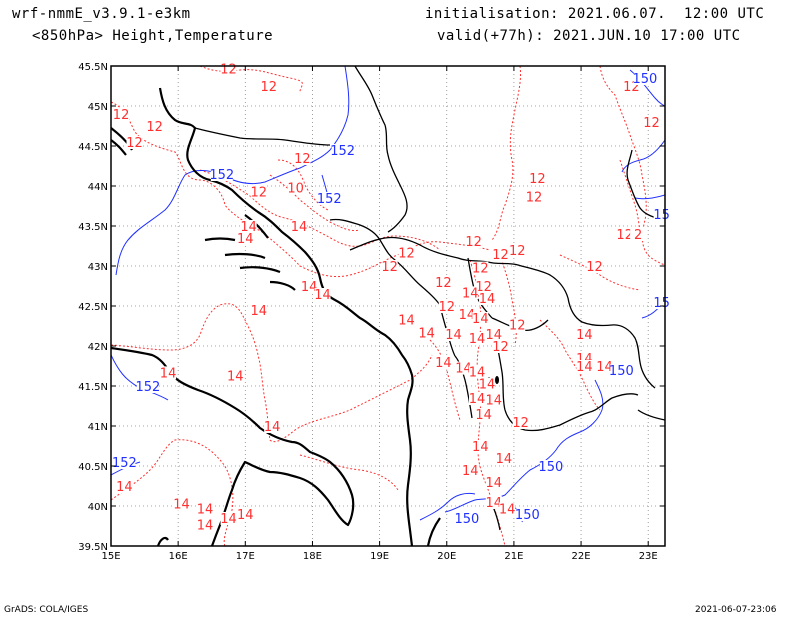 Image resolution: width=800 pixels, height=618 pixels. What do you see at coordinates (93, 467) in the screenshot?
I see `lat-tick-label: 40.5N` at bounding box center [93, 467].